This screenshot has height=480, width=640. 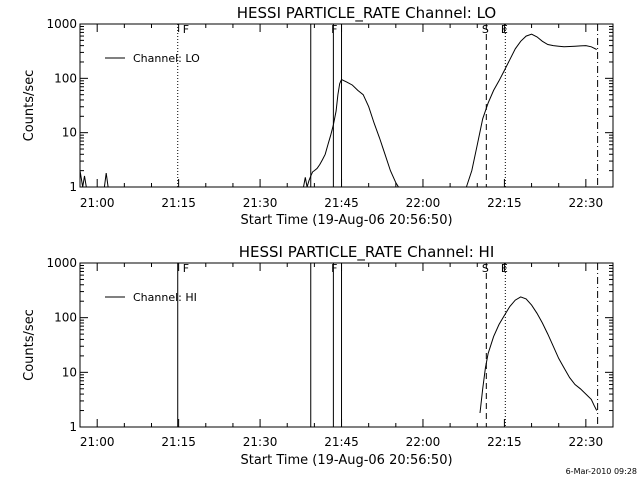 I want to click on legend-label: Channel: LO, so click(x=166, y=58).